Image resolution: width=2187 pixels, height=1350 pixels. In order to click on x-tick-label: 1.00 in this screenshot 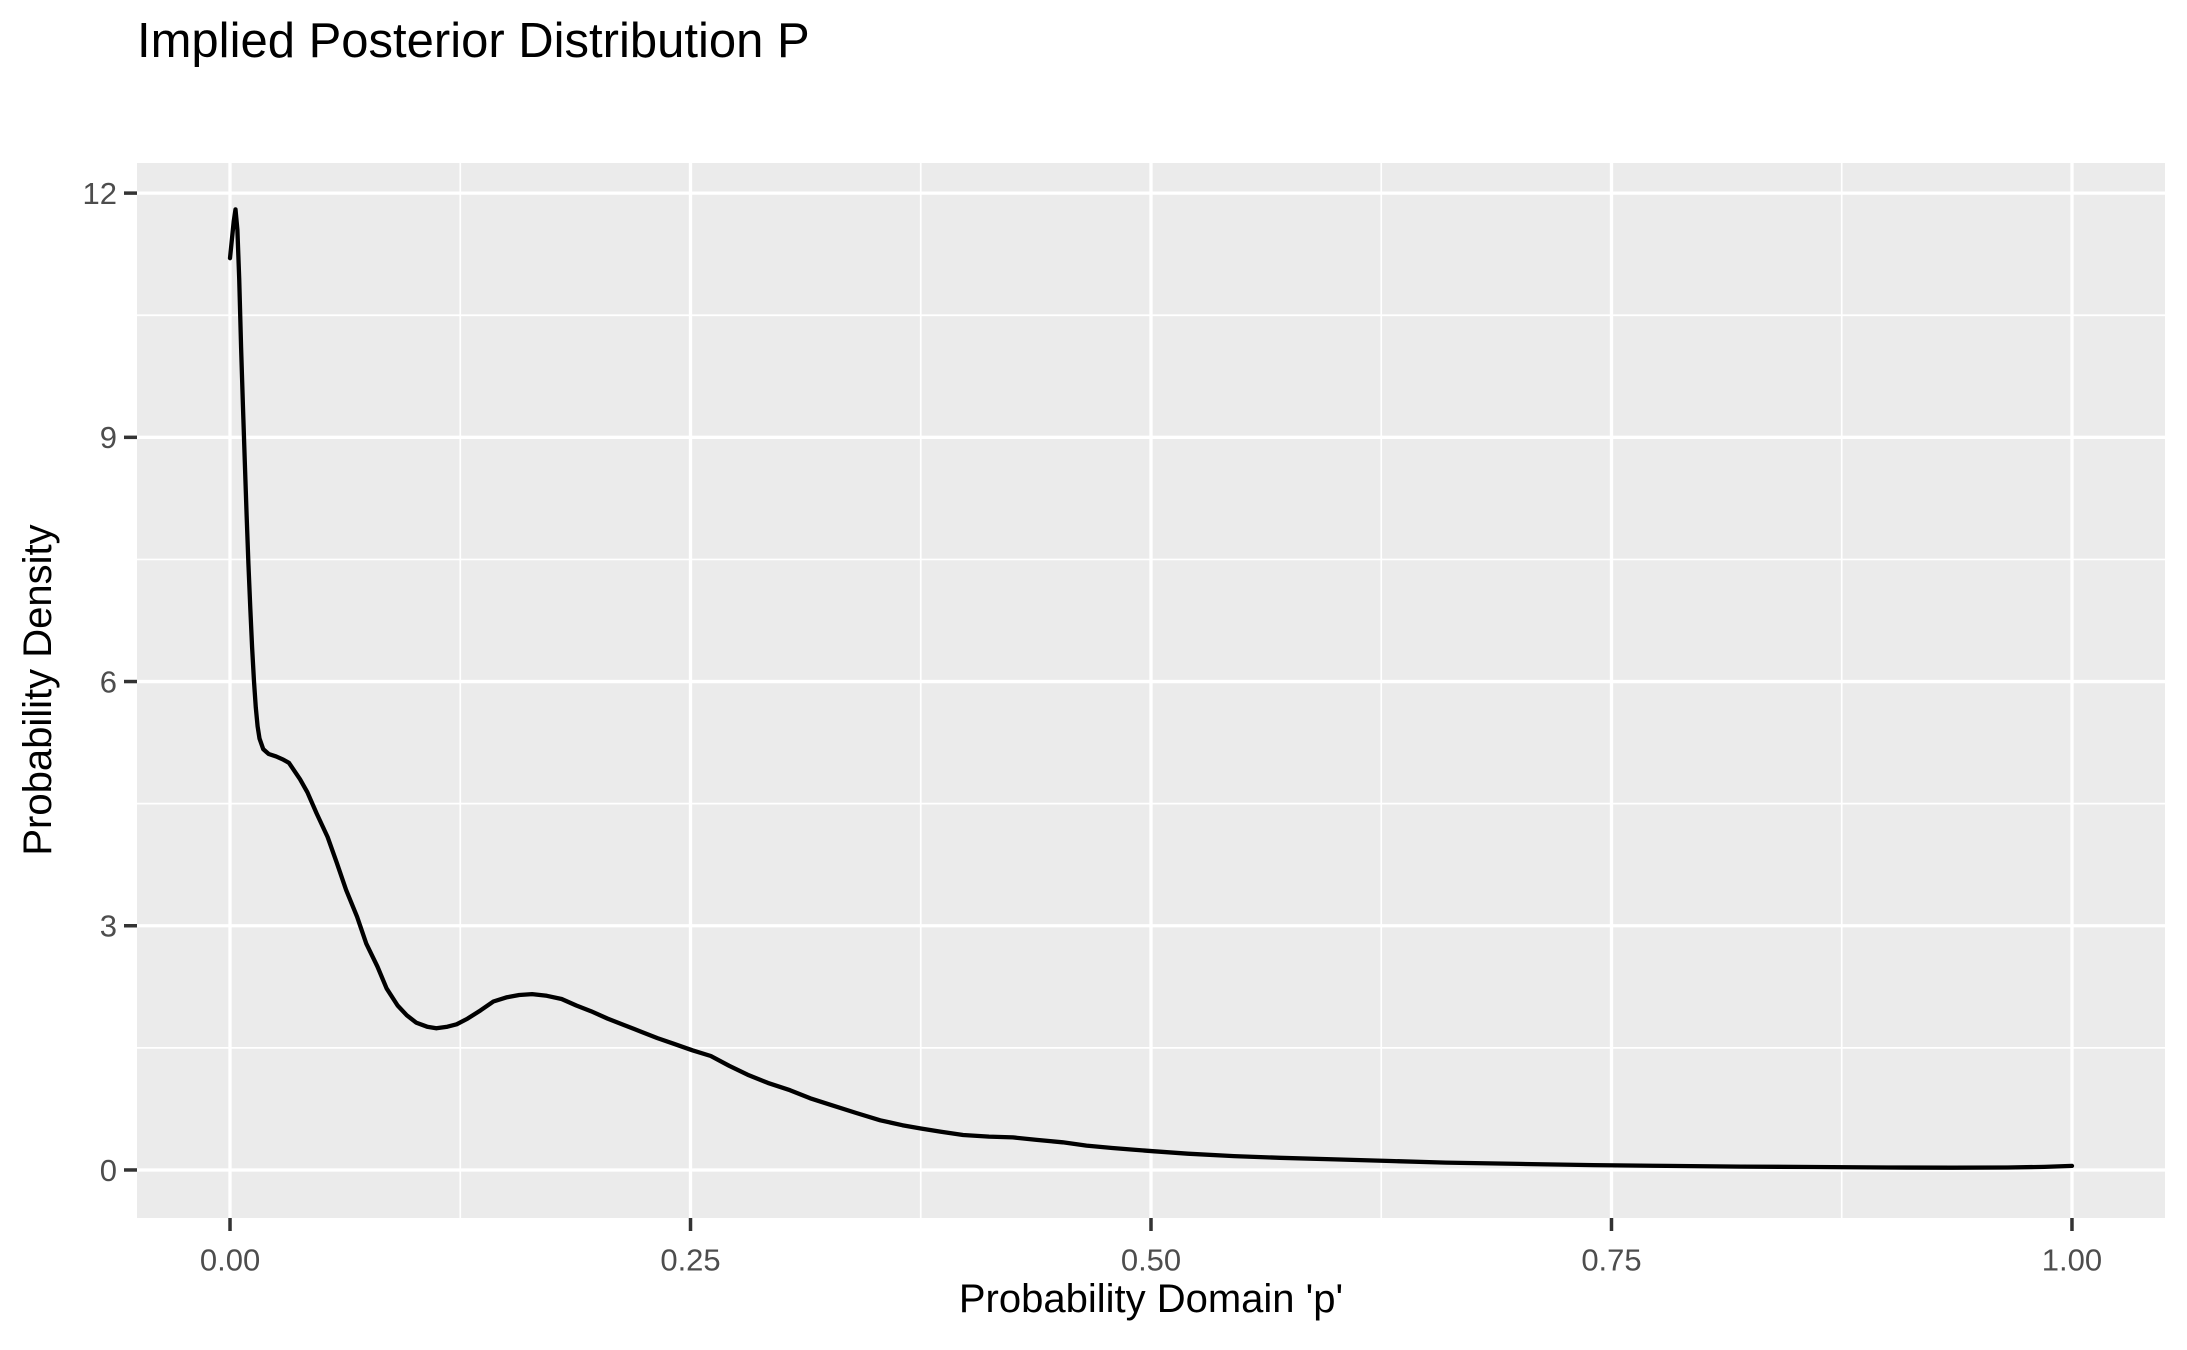, I will do `click(2072, 1259)`.